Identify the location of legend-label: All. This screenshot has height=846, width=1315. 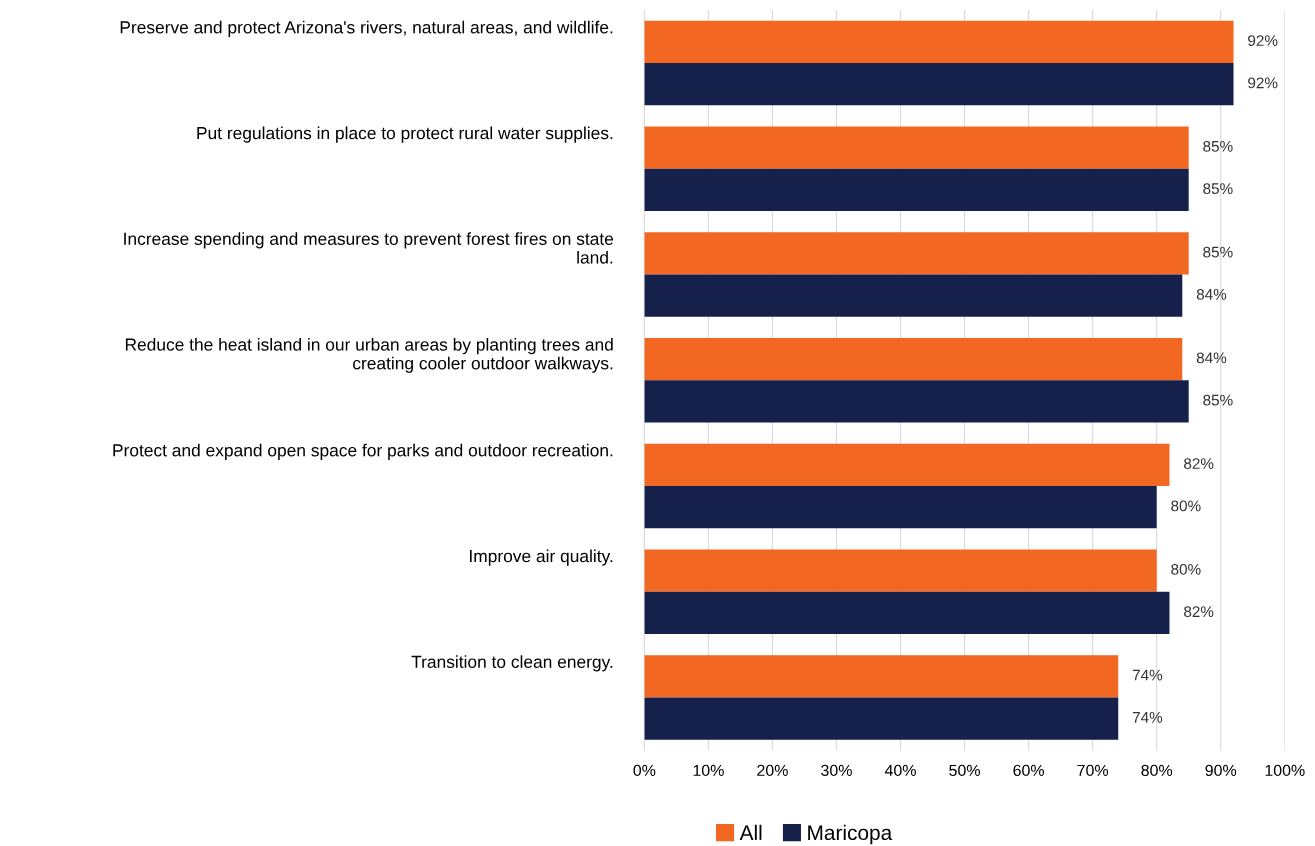
(750, 832).